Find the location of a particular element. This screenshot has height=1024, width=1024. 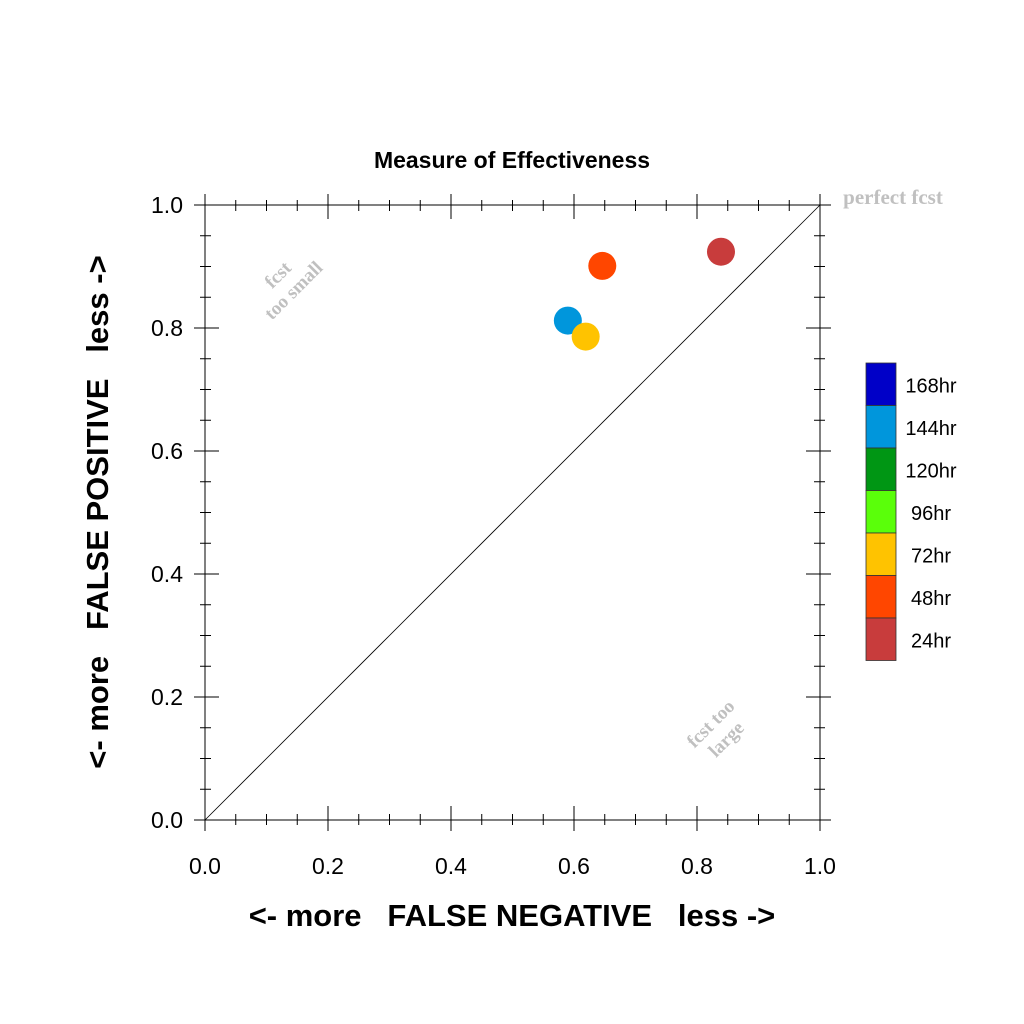

data-point-144hr is located at coordinates (567, 320).